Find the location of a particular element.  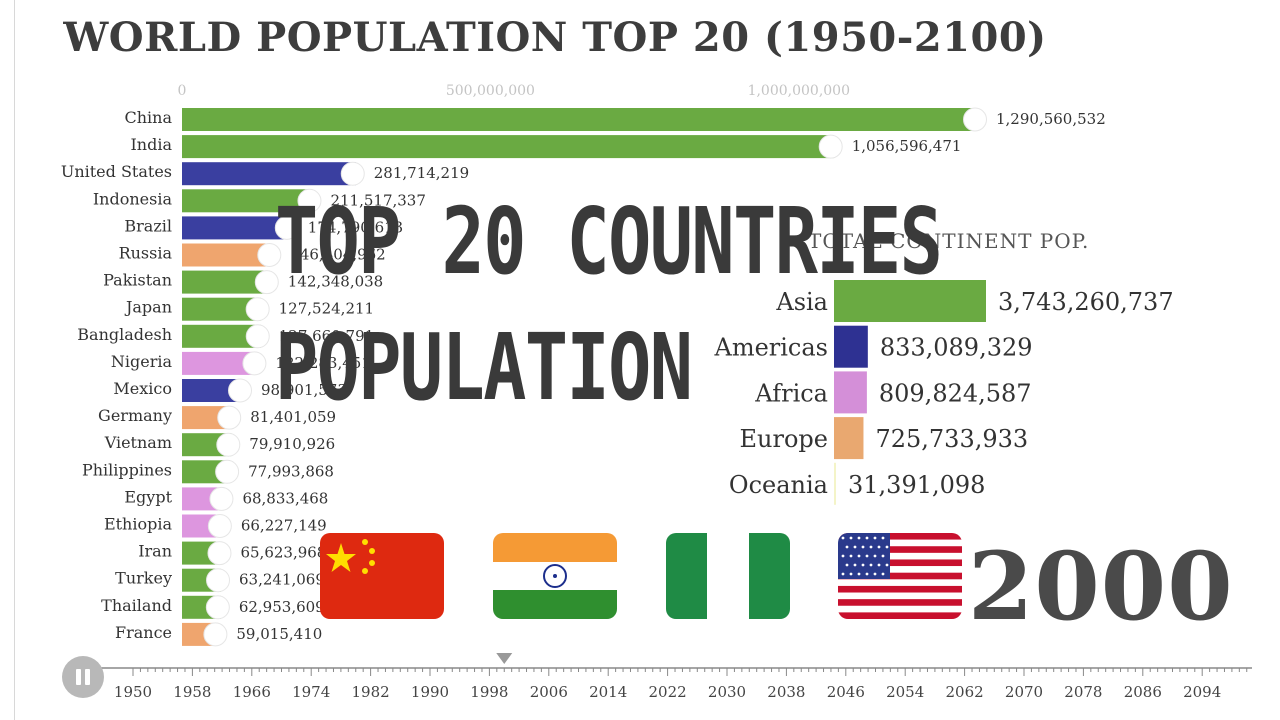

value-label-japan: 127,524,211 is located at coordinates (326, 309).